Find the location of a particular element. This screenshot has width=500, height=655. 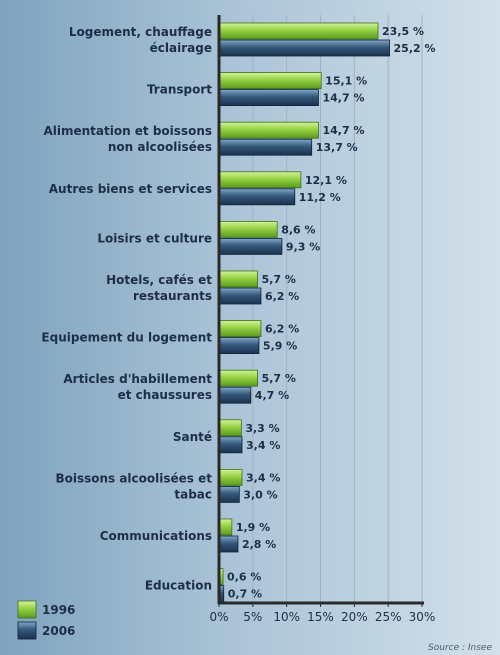

data-label: 25,2 % is located at coordinates (415, 48).